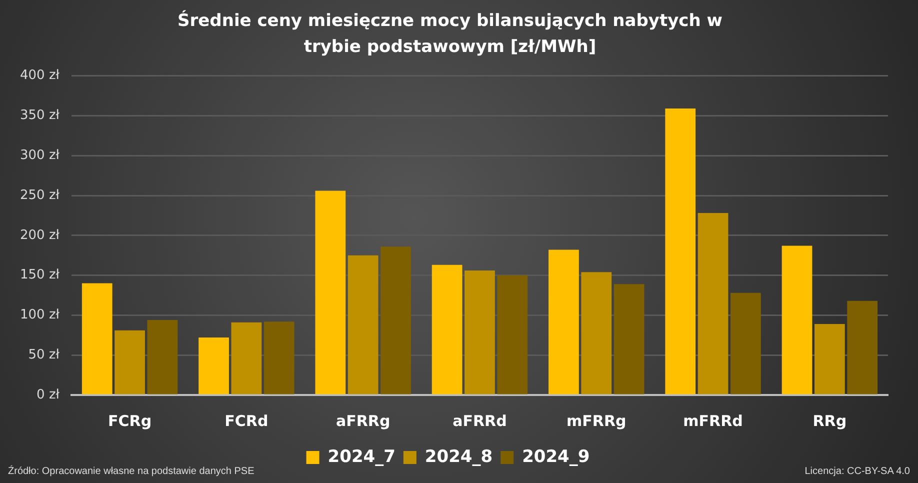 This screenshot has height=483, width=918. I want to click on y-tick-label: 250 zł, so click(40, 195).